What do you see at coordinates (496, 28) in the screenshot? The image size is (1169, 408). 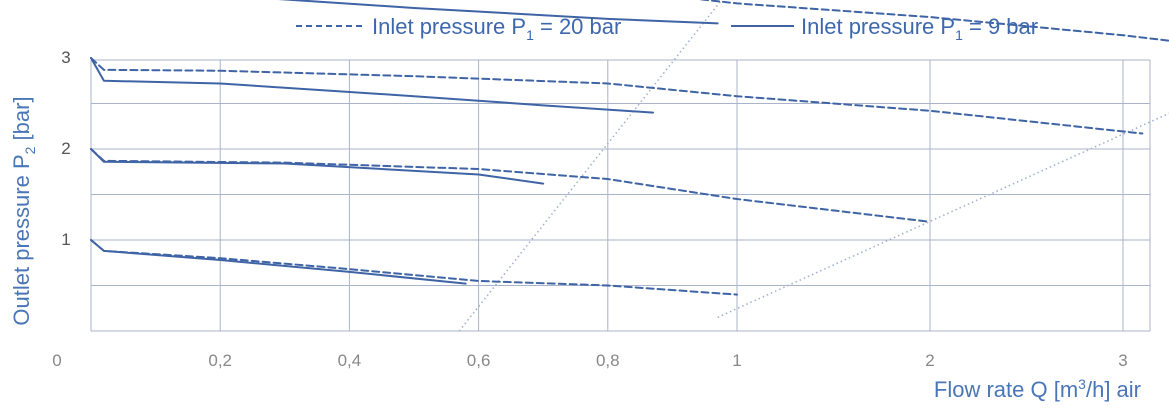 I see `legend-label-dashed: Inlet pressure P1 = 20 bar` at bounding box center [496, 28].